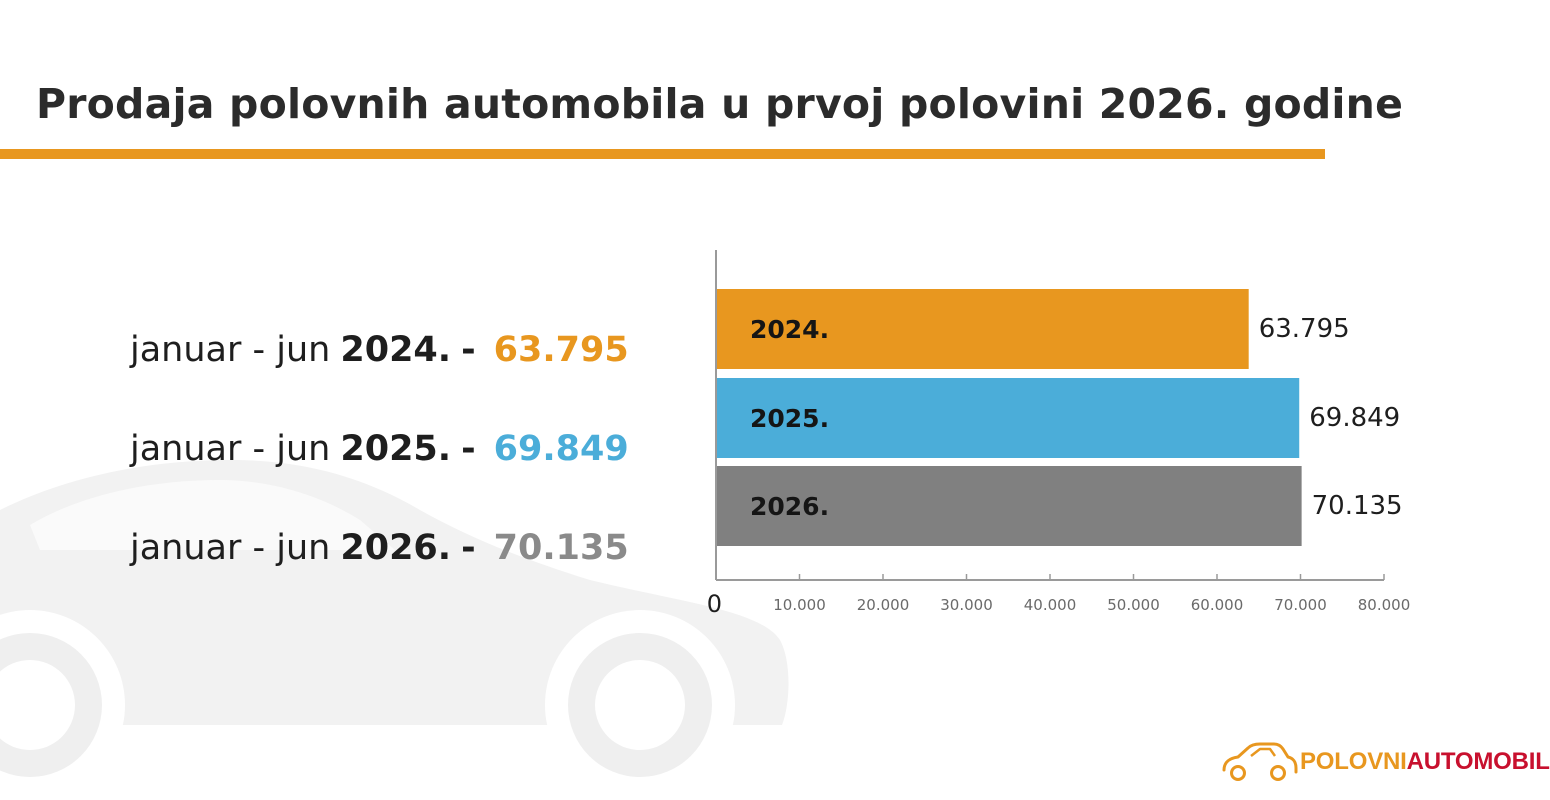 The image size is (1550, 800). I want to click on x-tick-label: 40.000, so click(1050, 605).